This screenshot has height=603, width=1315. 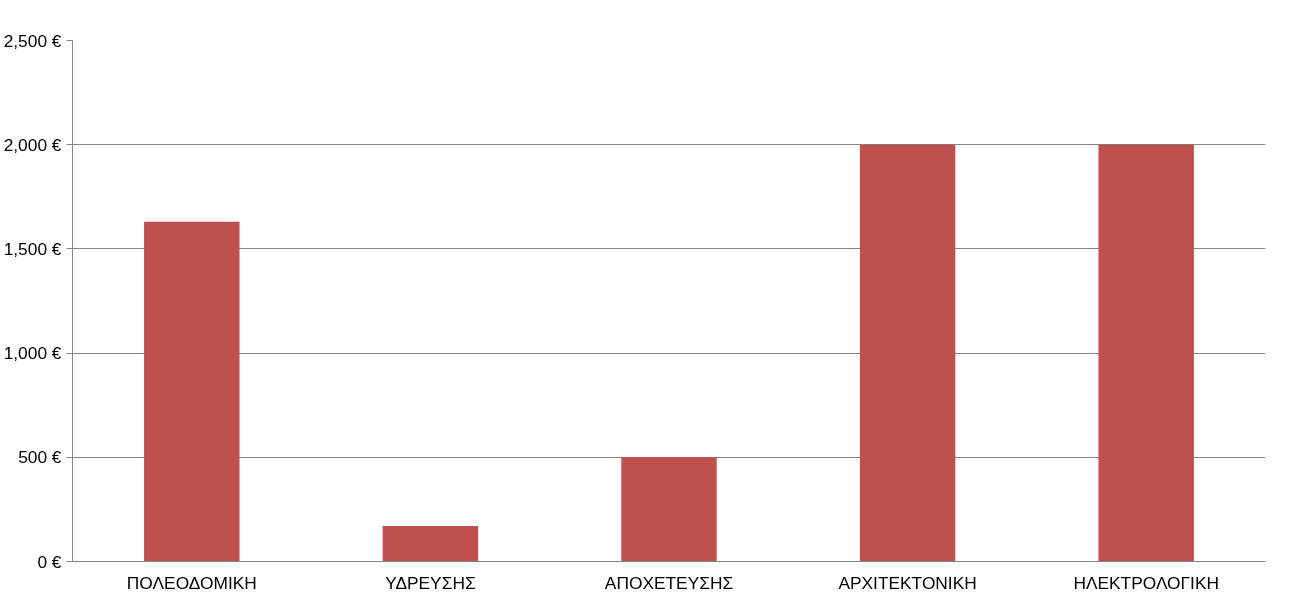 What do you see at coordinates (32, 40) in the screenshot?
I see `y-tick-label: 2,500 €` at bounding box center [32, 40].